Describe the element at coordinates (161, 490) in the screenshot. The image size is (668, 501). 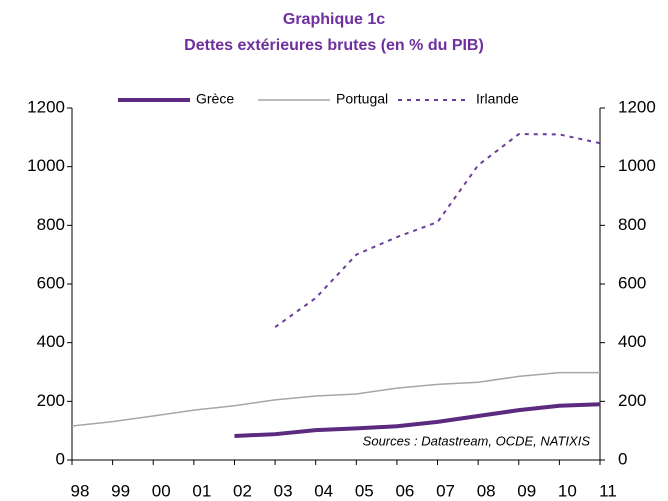
I see `x-tick-label: 00` at that location.